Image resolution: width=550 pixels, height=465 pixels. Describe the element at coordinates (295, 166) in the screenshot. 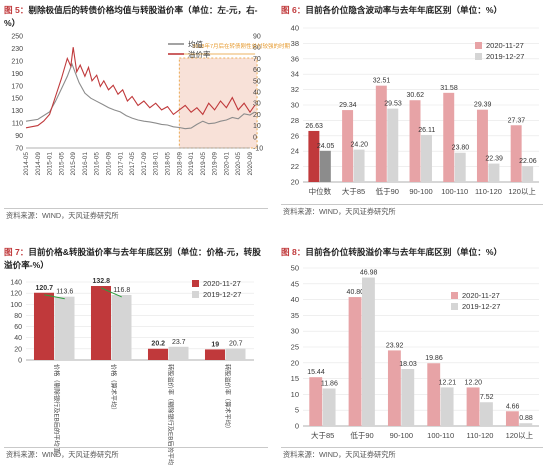

I see `y-tick-1: 22` at that location.